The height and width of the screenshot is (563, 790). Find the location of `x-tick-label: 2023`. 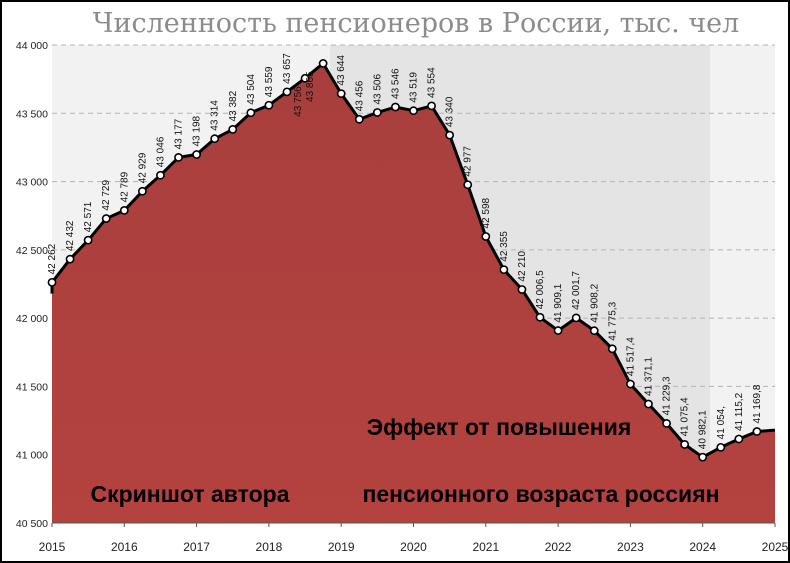

x-tick-label: 2023 is located at coordinates (630, 547).